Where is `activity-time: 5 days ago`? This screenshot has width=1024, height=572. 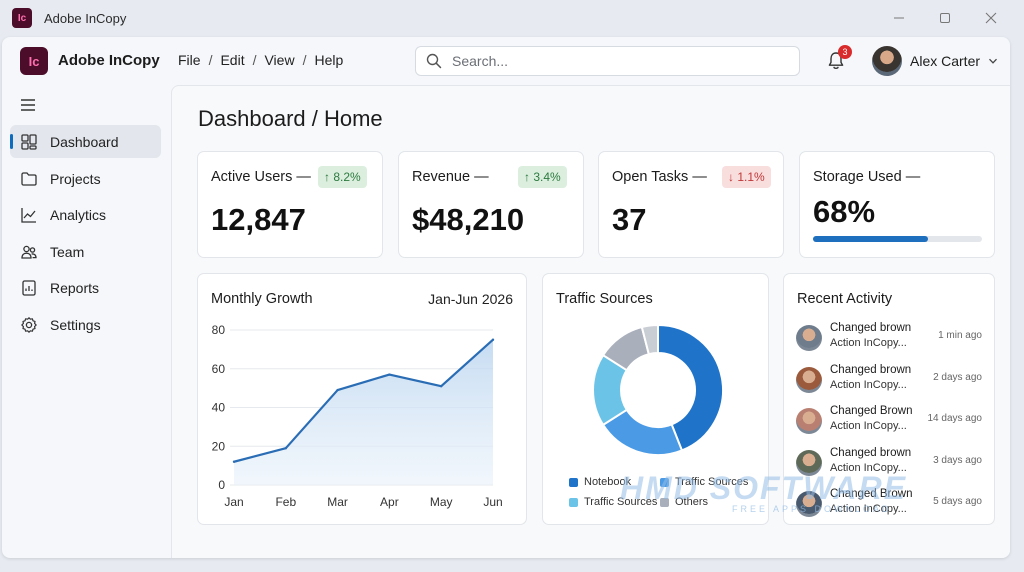
activity-time: 5 days ago is located at coordinates (957, 501).